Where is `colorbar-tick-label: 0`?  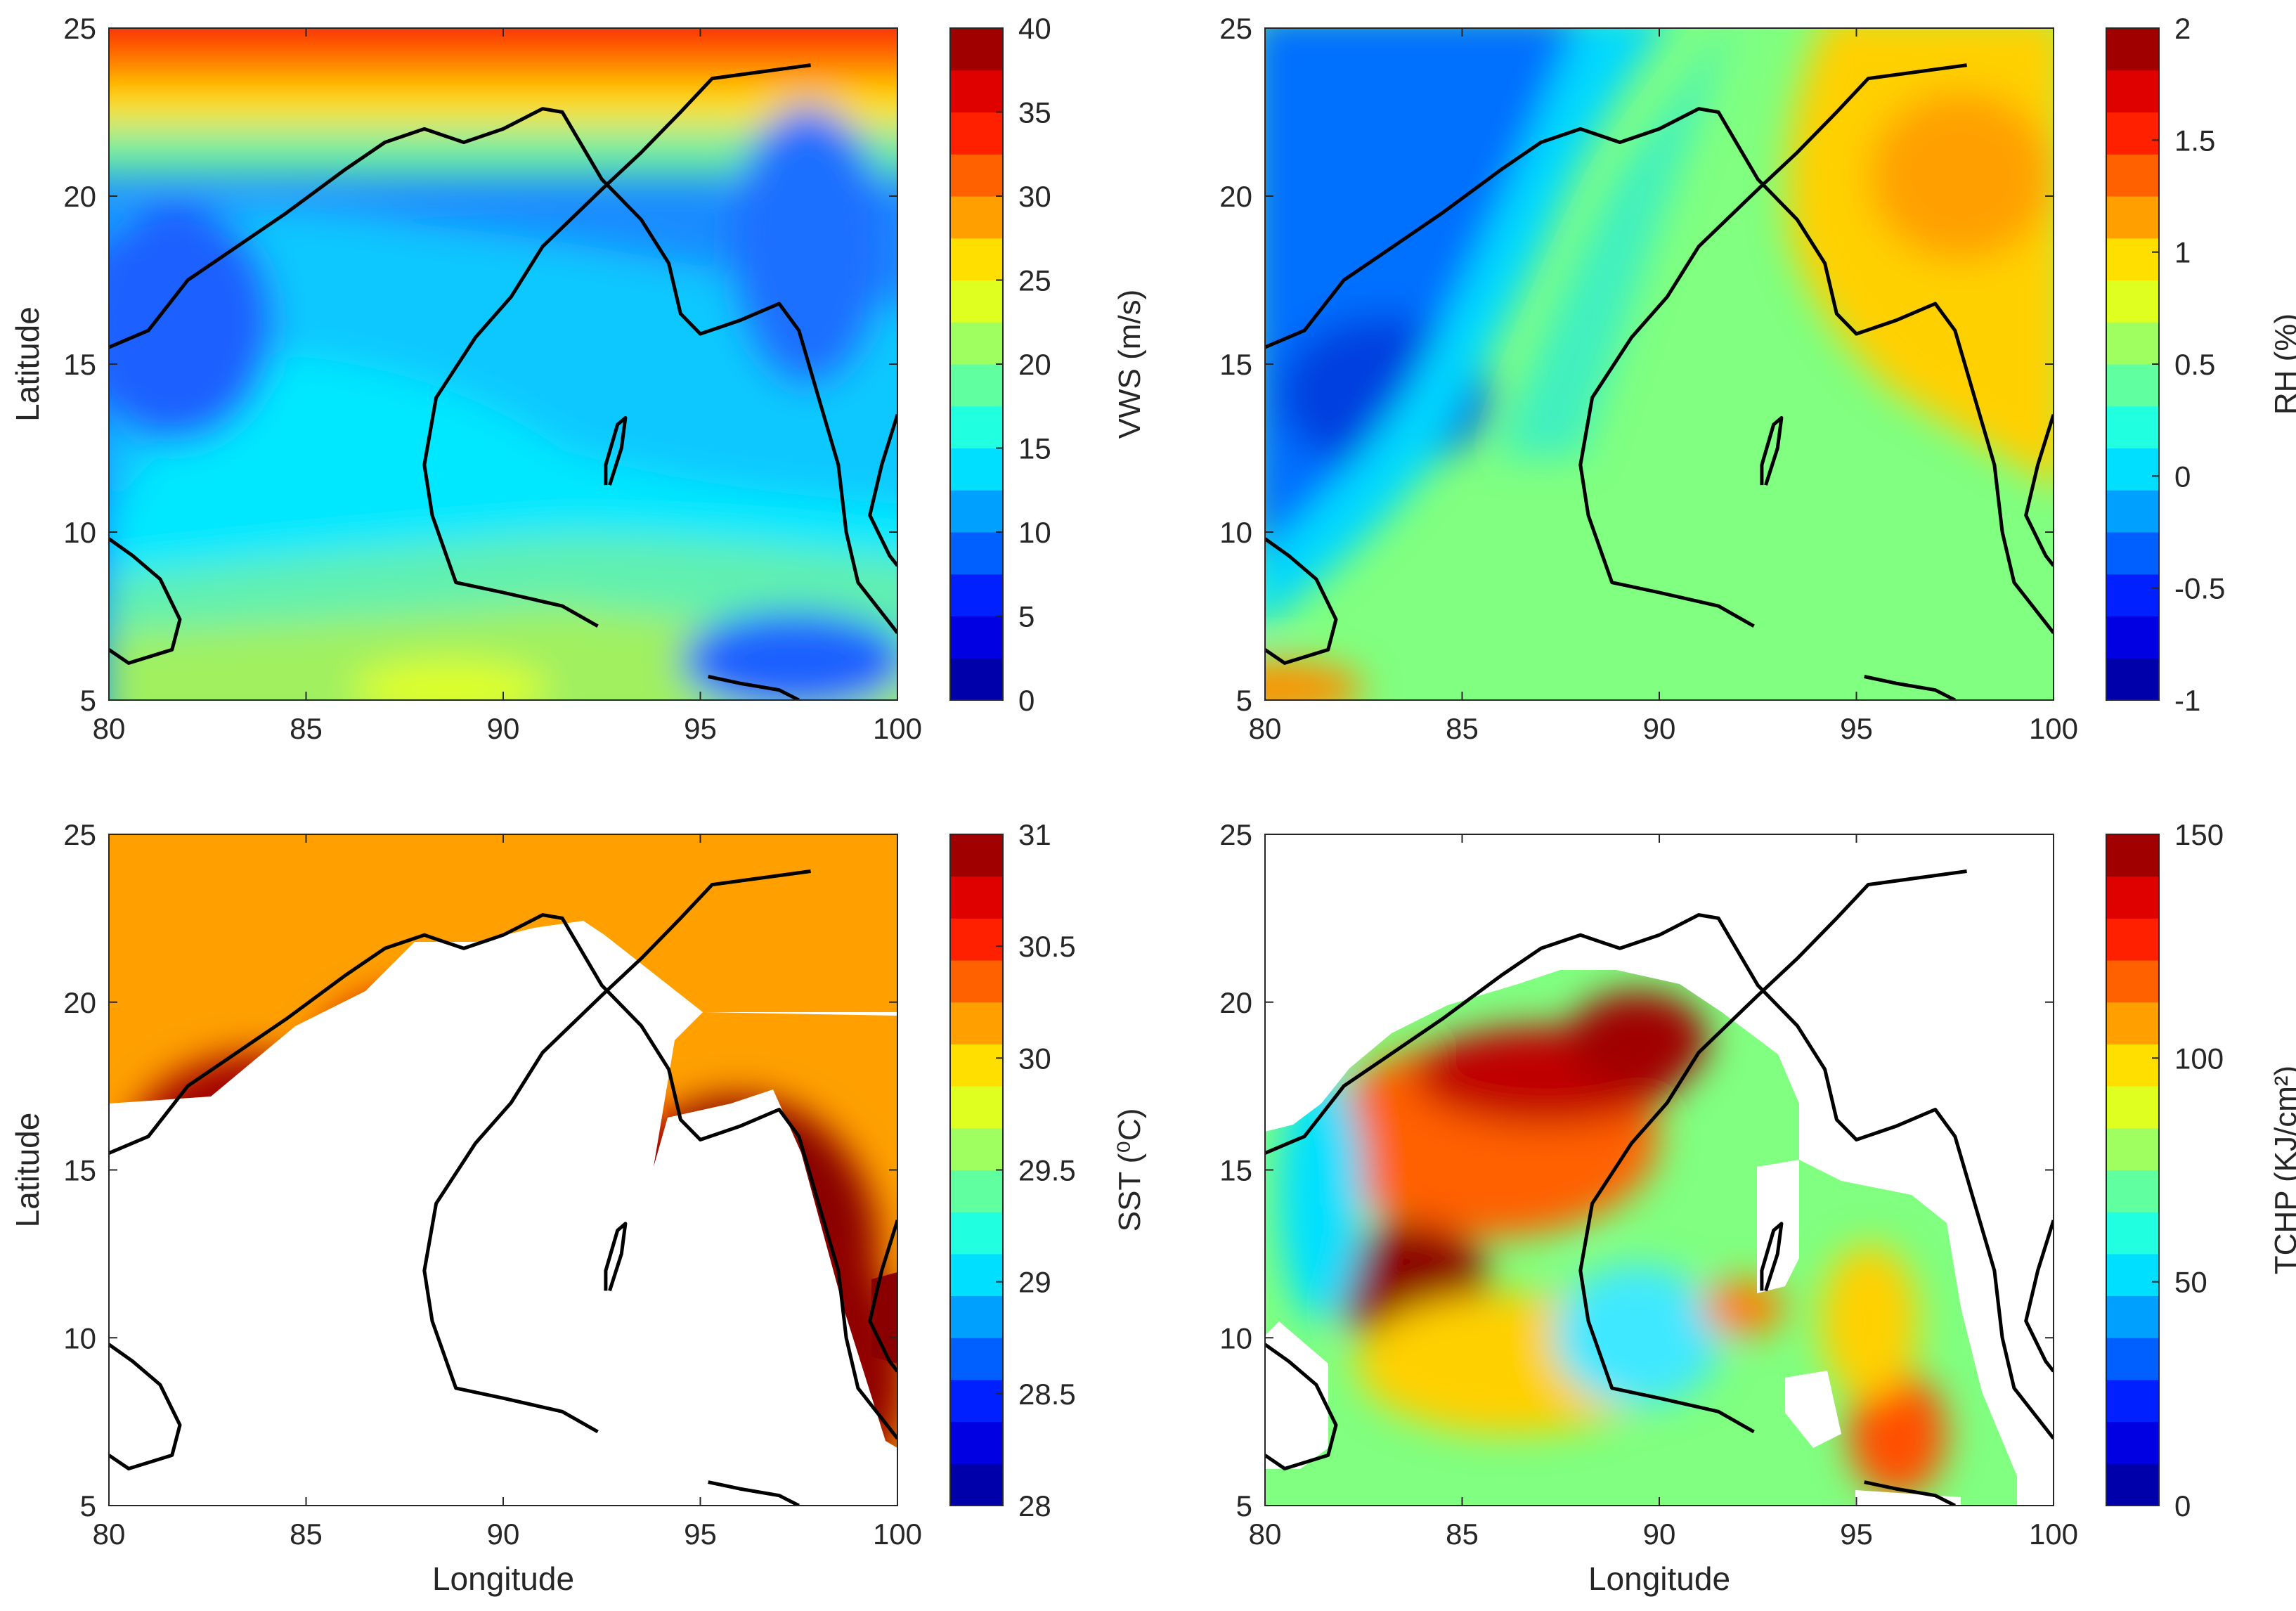 colorbar-tick-label: 0 is located at coordinates (1026, 700).